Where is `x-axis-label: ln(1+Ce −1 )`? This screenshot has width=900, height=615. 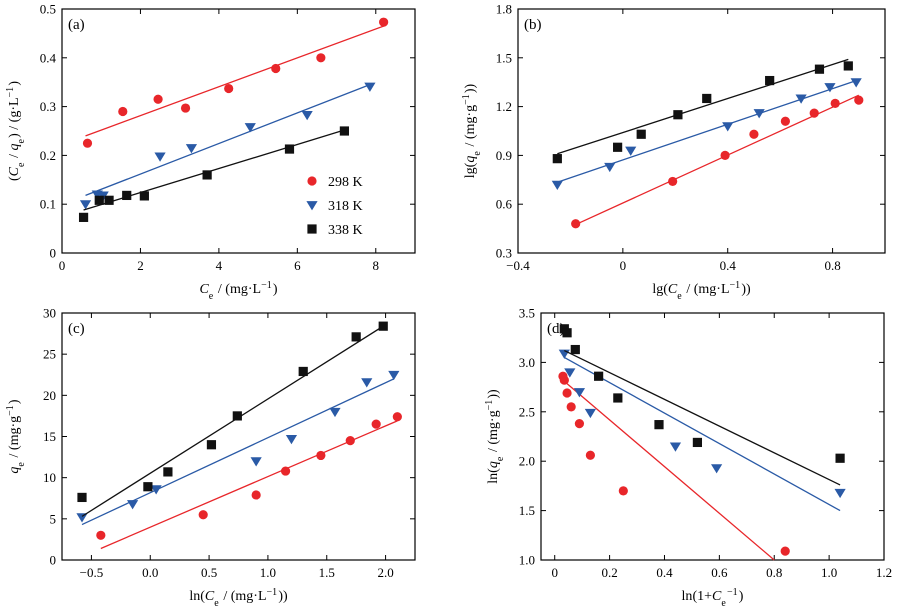 x-axis-label: ln(1+Ce −1 ) is located at coordinates (713, 598).